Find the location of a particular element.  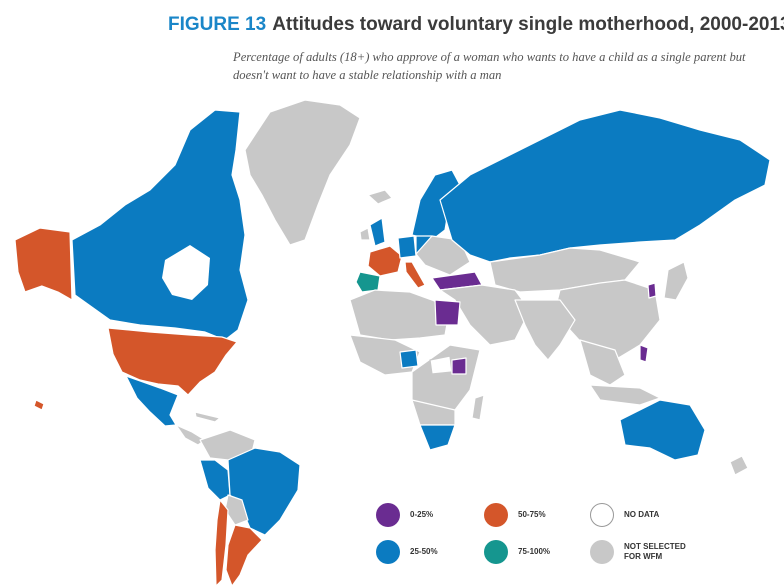

region-southeast-asia is located at coordinates (602, 362).